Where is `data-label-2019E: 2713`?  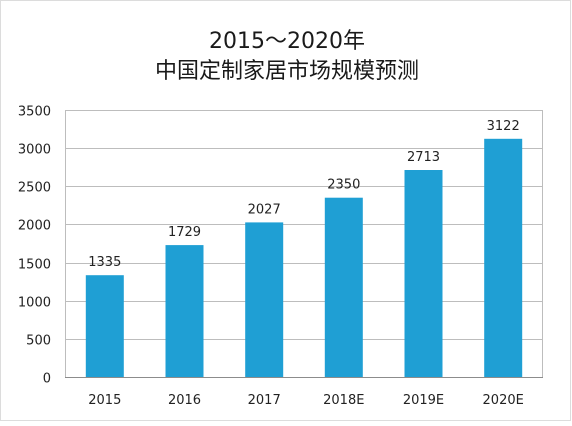
data-label-2019E: 2713 is located at coordinates (423, 157).